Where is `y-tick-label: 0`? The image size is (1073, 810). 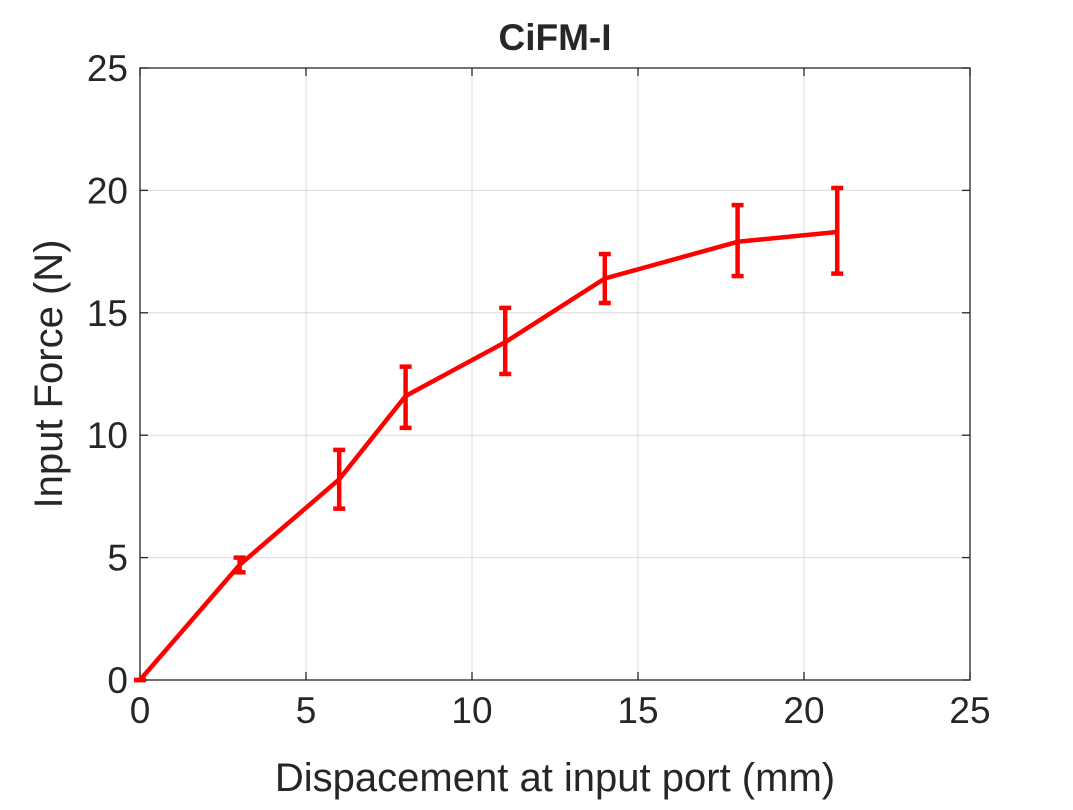 y-tick-label: 0 is located at coordinates (117, 680).